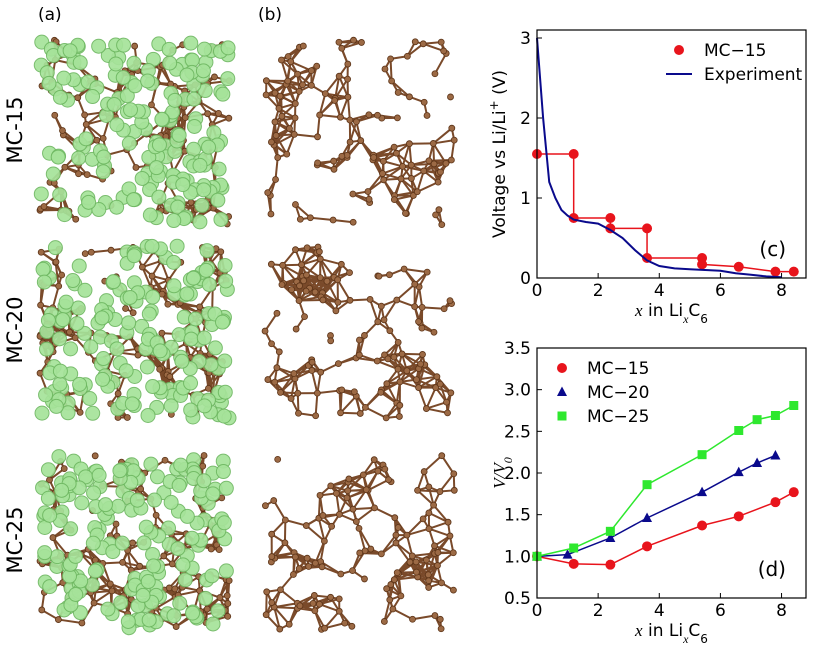 Image resolution: width=813 pixels, height=650 pixels. What do you see at coordinates (15, 329) in the screenshot?
I see `row-label: MC-20` at bounding box center [15, 329].